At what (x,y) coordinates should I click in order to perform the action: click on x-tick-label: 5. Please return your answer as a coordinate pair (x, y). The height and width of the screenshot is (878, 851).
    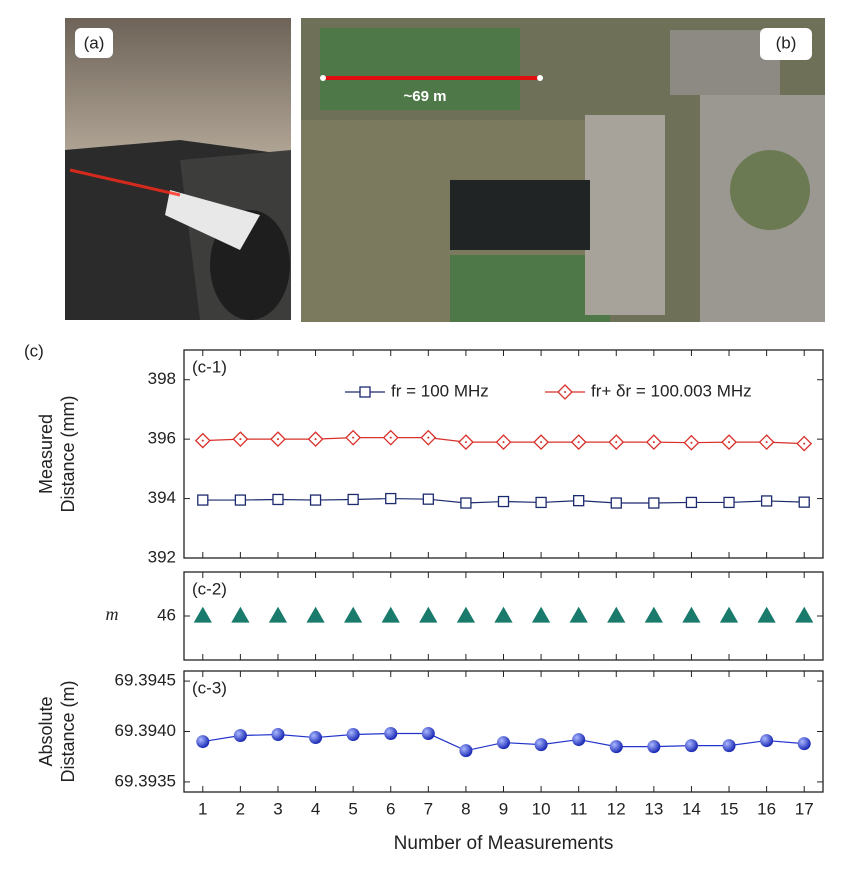
    Looking at the image, I should click on (352, 808).